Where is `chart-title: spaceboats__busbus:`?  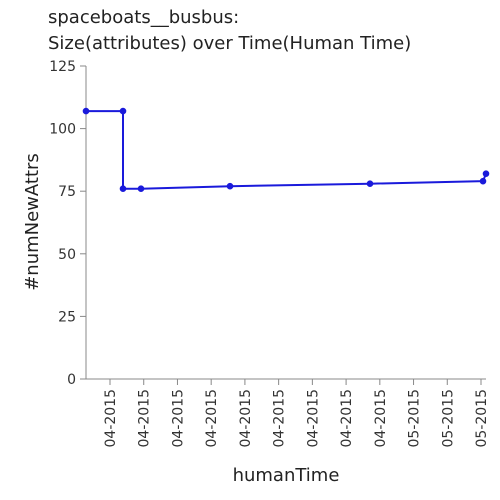
chart-title: spaceboats__busbus: is located at coordinates (144, 17).